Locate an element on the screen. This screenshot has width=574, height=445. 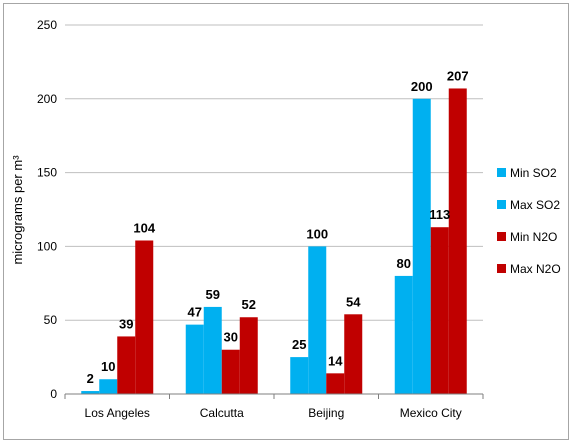
data-label: 47 is located at coordinates (195, 312).